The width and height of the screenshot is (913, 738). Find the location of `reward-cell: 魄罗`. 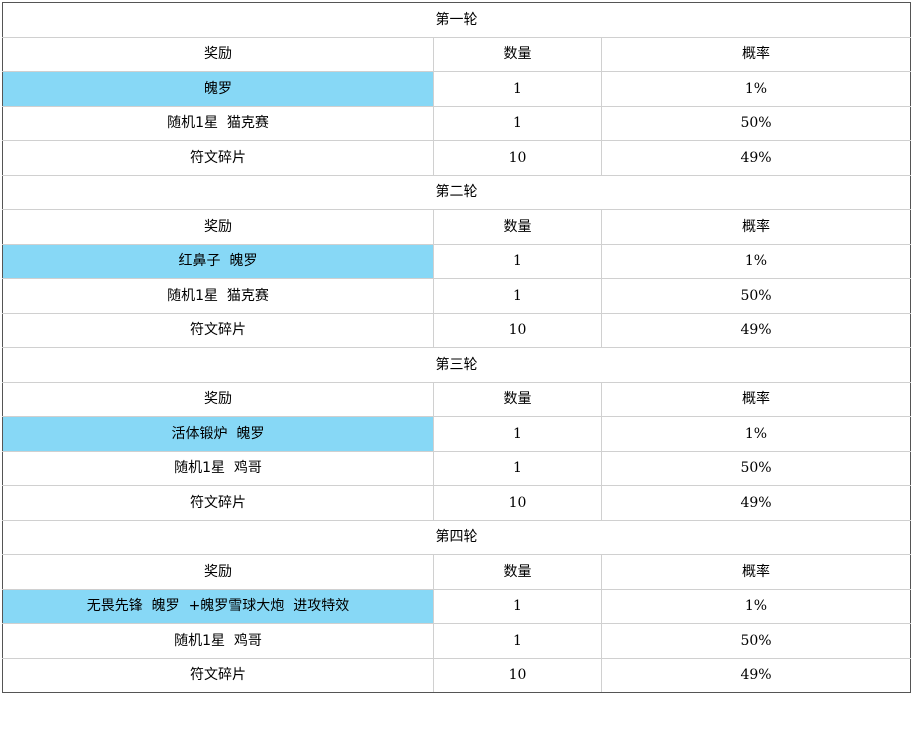

reward-cell: 魄罗 is located at coordinates (218, 89).